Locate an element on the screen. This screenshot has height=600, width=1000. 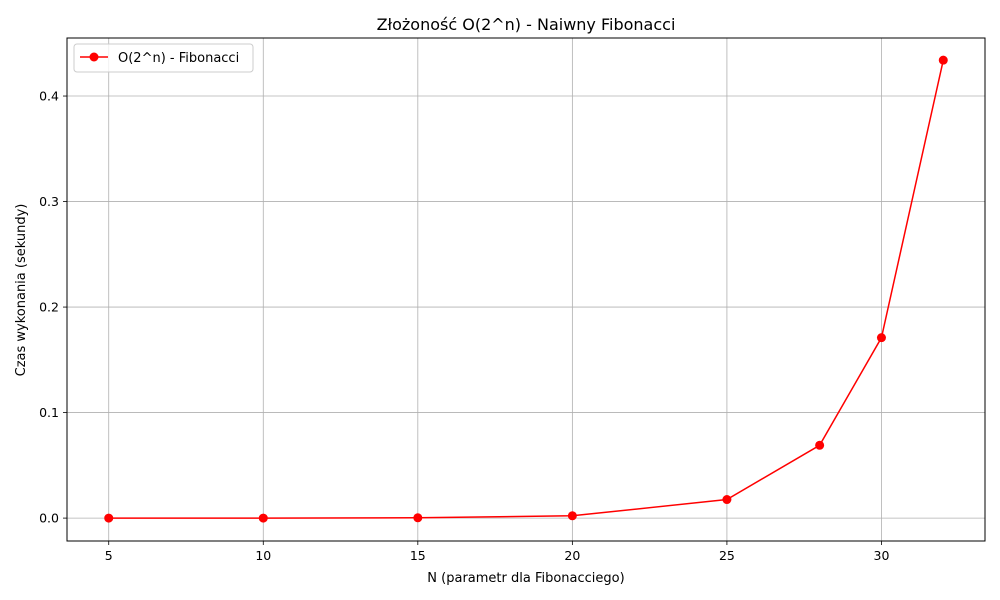
x-axis-label: N (parametr dla Fibonacciego) is located at coordinates (525, 578).